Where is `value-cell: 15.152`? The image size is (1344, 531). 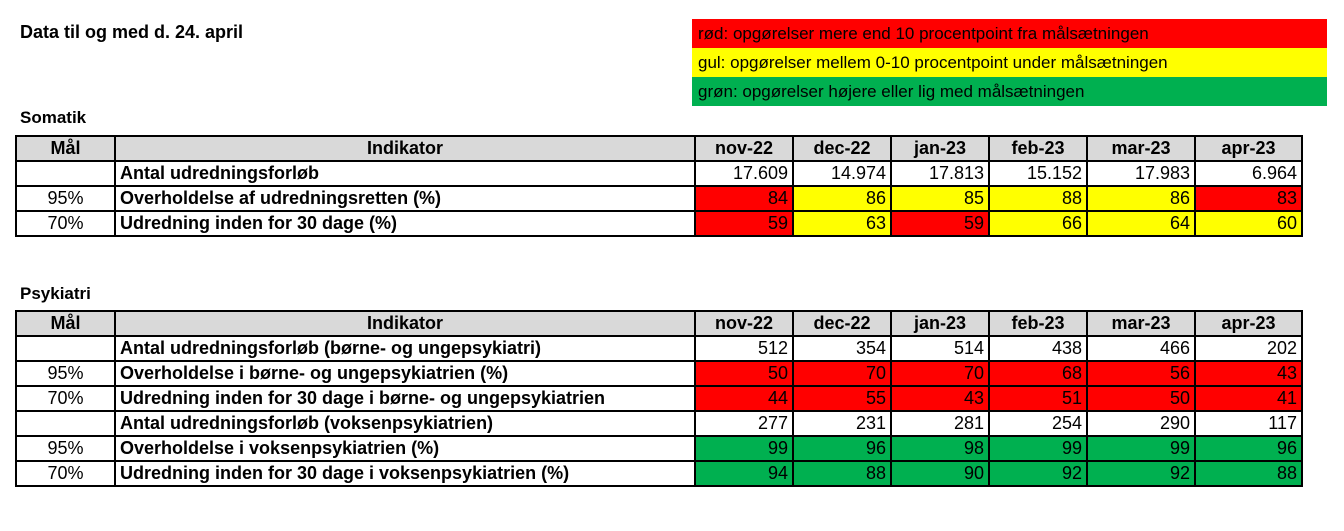 value-cell: 15.152 is located at coordinates (1038, 173).